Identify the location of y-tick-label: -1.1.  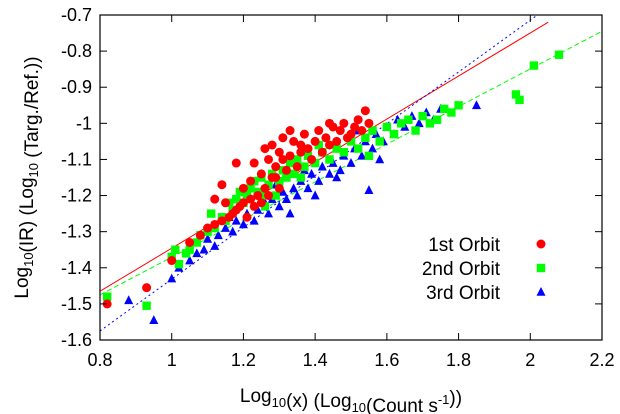
(76, 159).